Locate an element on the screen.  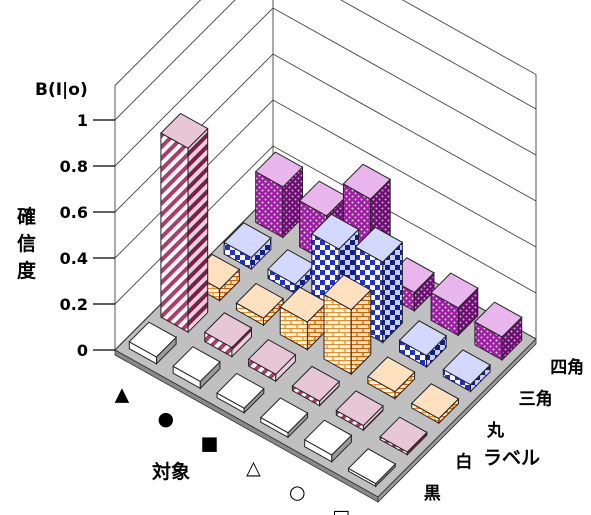
bar-▲-黒 is located at coordinates (152, 343).